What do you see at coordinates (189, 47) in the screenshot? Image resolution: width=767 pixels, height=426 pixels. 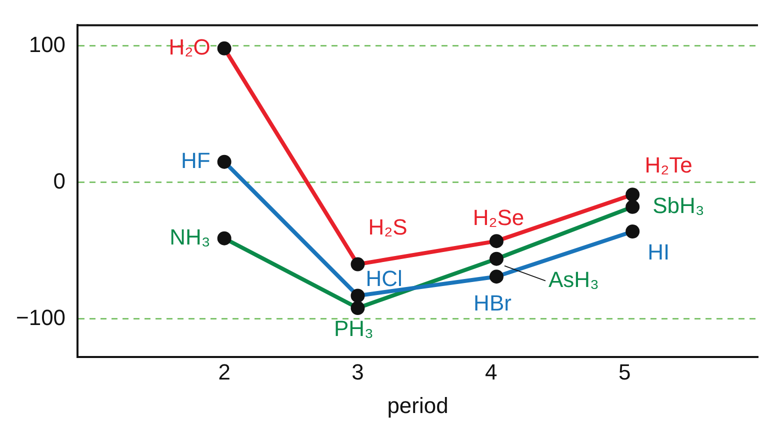 I see `annotation: H₂O` at bounding box center [189, 47].